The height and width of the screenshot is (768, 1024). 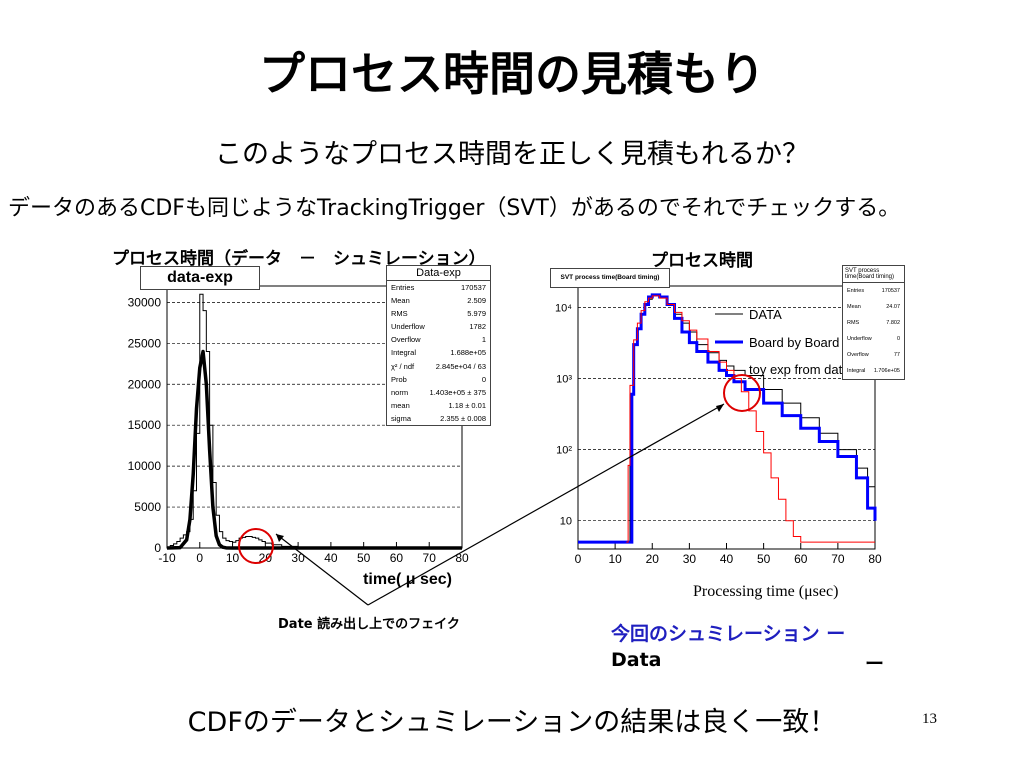 What do you see at coordinates (875, 664) in the screenshot?
I see `data-dash: ー` at bounding box center [875, 664].